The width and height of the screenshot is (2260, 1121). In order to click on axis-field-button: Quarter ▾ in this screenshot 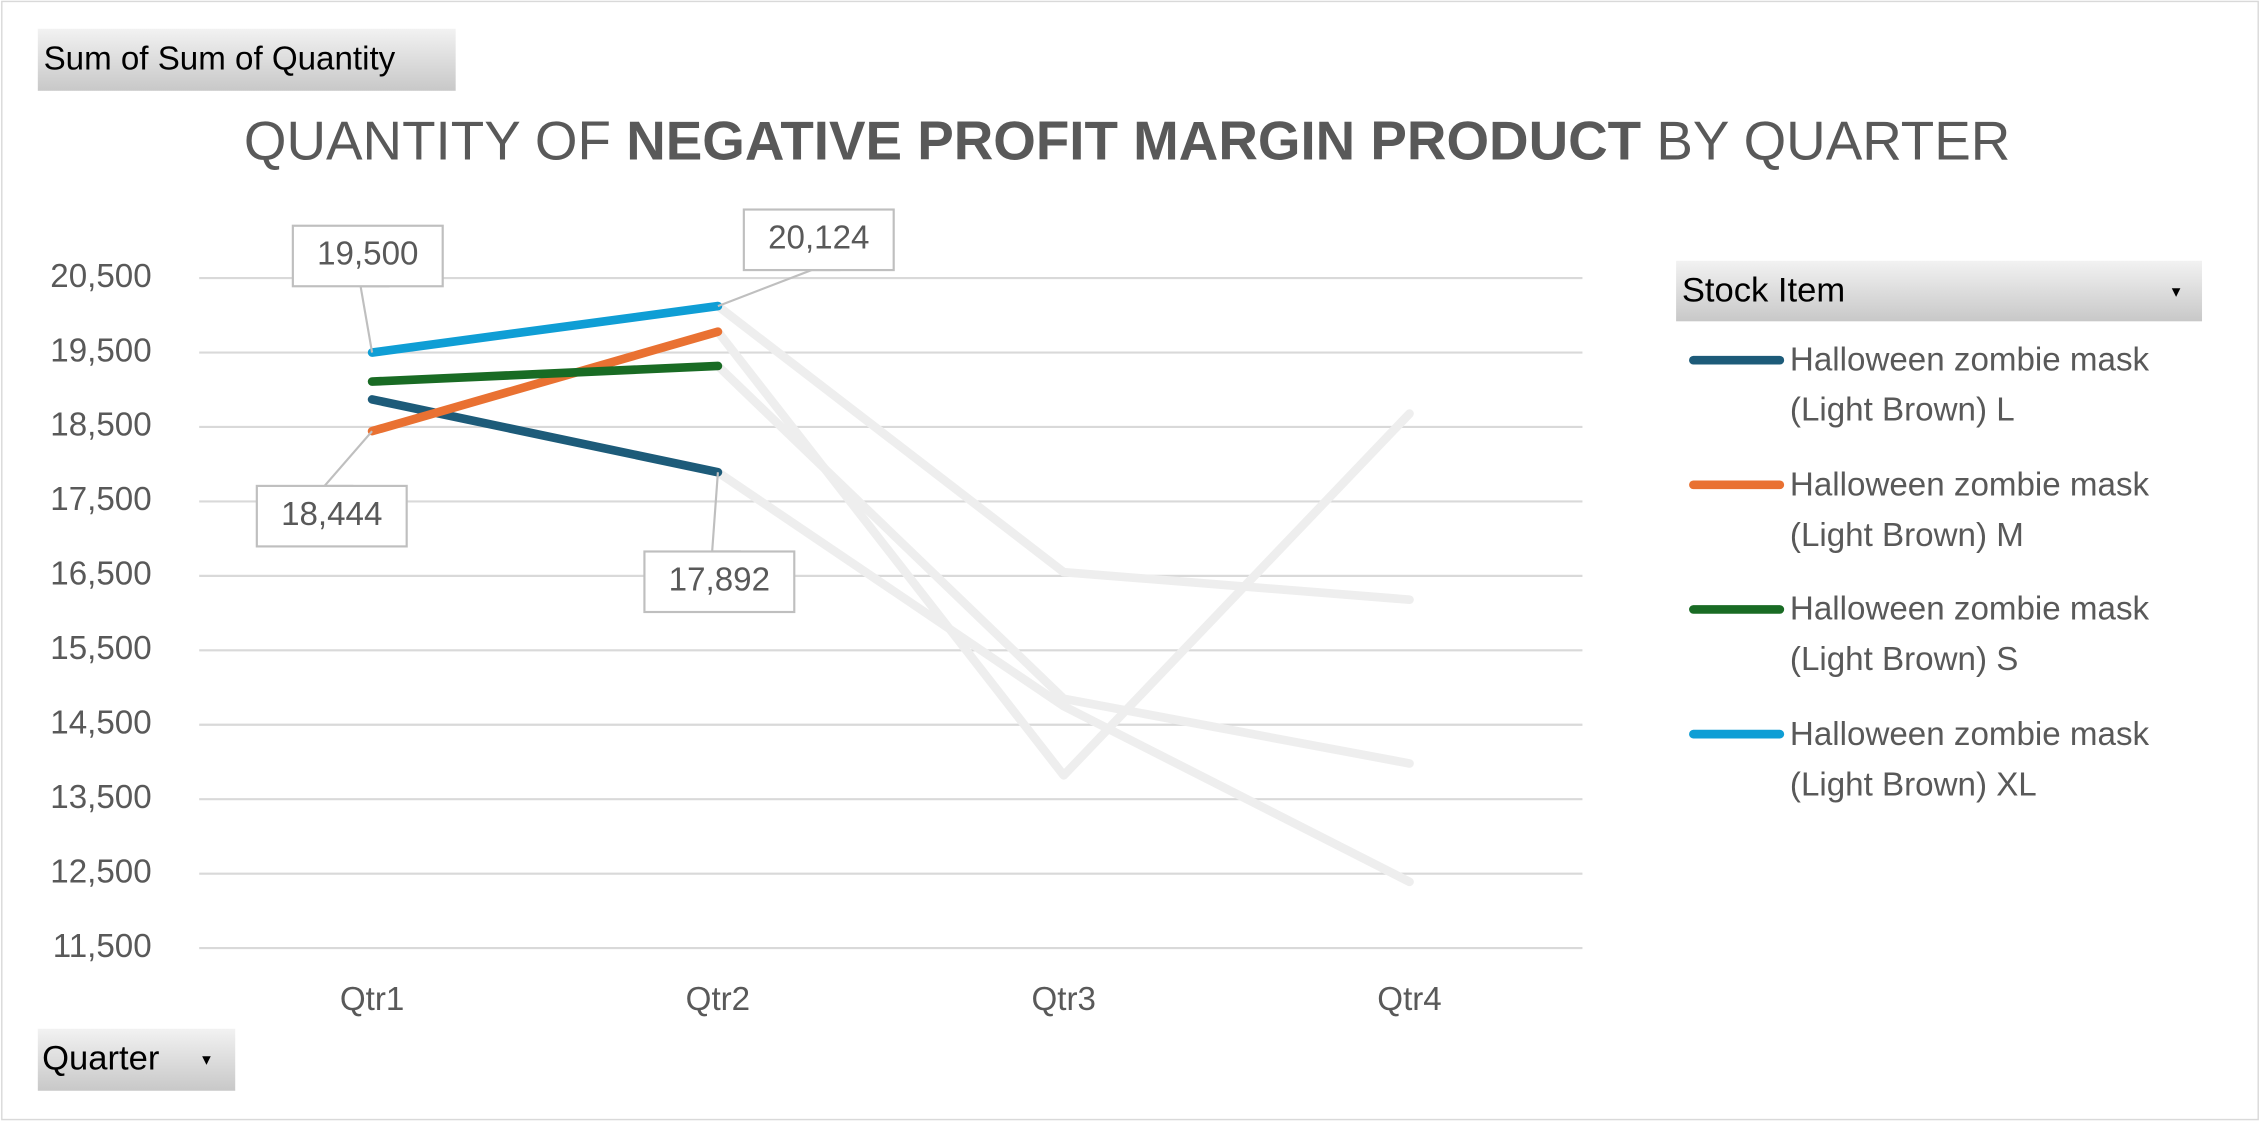, I will do `click(136, 1059)`.